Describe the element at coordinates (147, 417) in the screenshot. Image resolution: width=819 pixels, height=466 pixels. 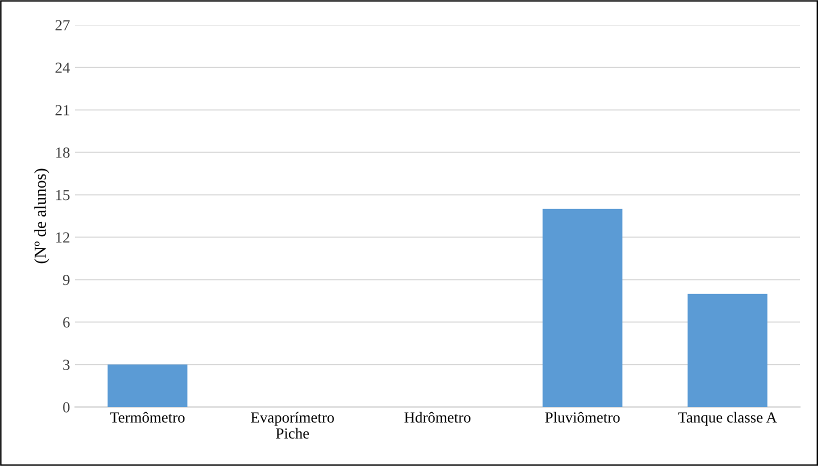
I see `x-tick-label: Termômetro` at that location.